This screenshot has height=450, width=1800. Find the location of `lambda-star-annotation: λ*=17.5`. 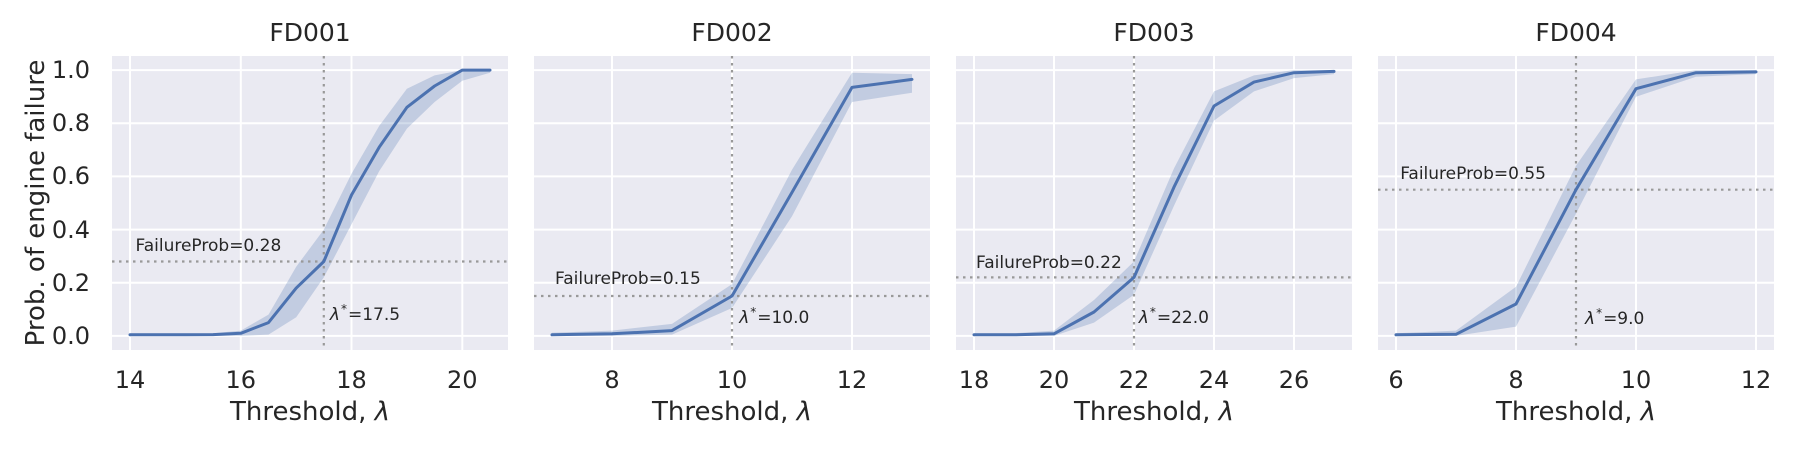

lambda-star-annotation: λ*=17.5 is located at coordinates (365, 314).